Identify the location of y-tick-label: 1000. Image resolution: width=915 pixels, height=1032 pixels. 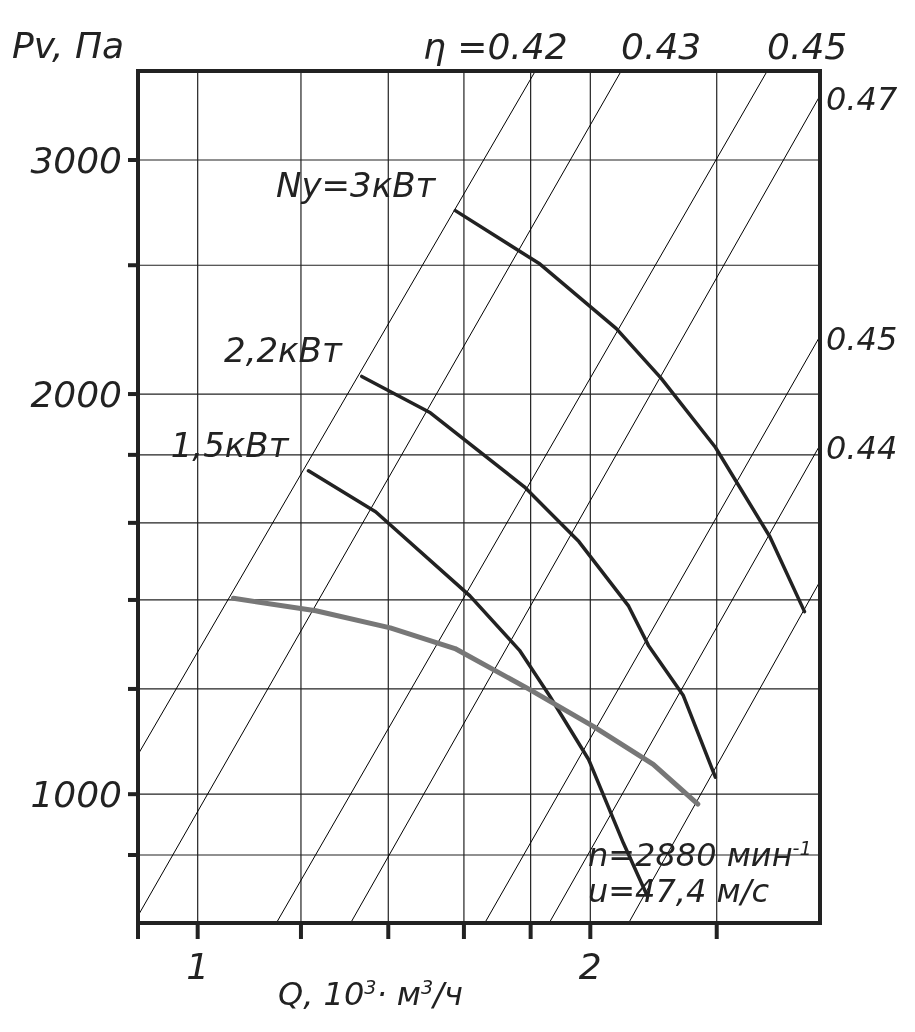
(76, 795).